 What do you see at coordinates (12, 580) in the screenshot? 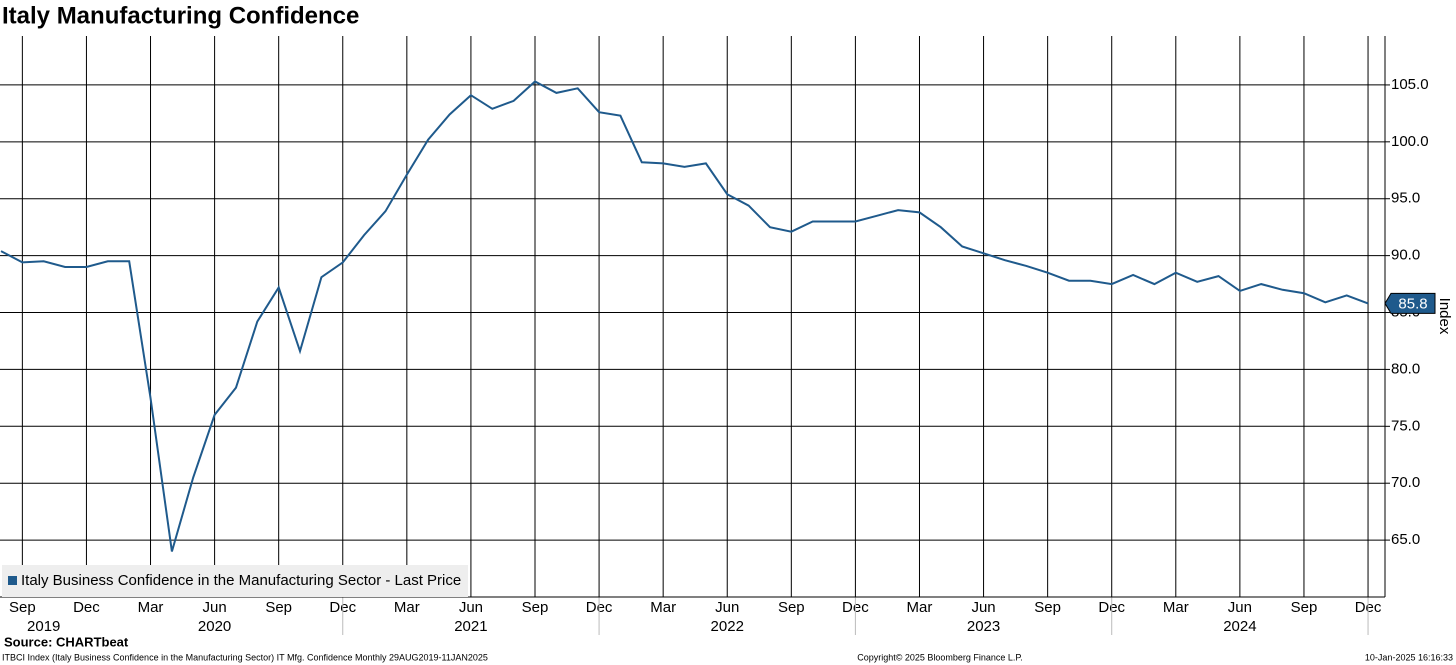
I see `legend-swatch` at bounding box center [12, 580].